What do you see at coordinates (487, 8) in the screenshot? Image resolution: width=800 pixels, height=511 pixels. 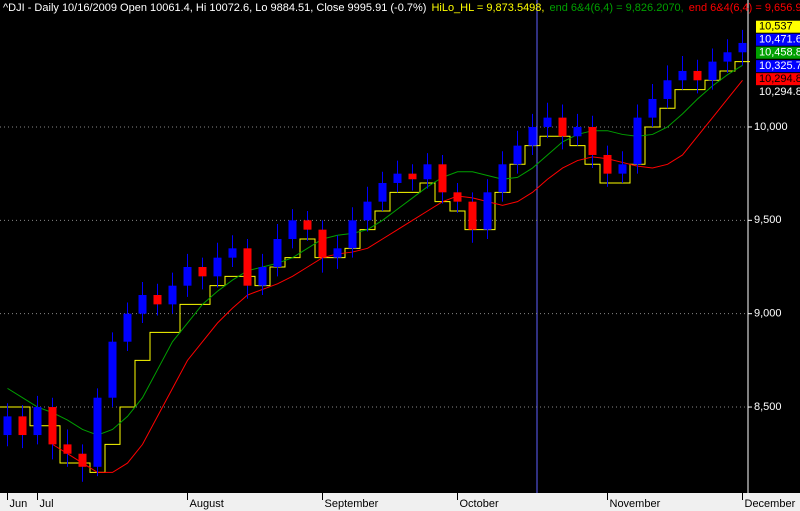 I see `legend-text: HiLo_HL = 9,873.5498,` at bounding box center [487, 8].